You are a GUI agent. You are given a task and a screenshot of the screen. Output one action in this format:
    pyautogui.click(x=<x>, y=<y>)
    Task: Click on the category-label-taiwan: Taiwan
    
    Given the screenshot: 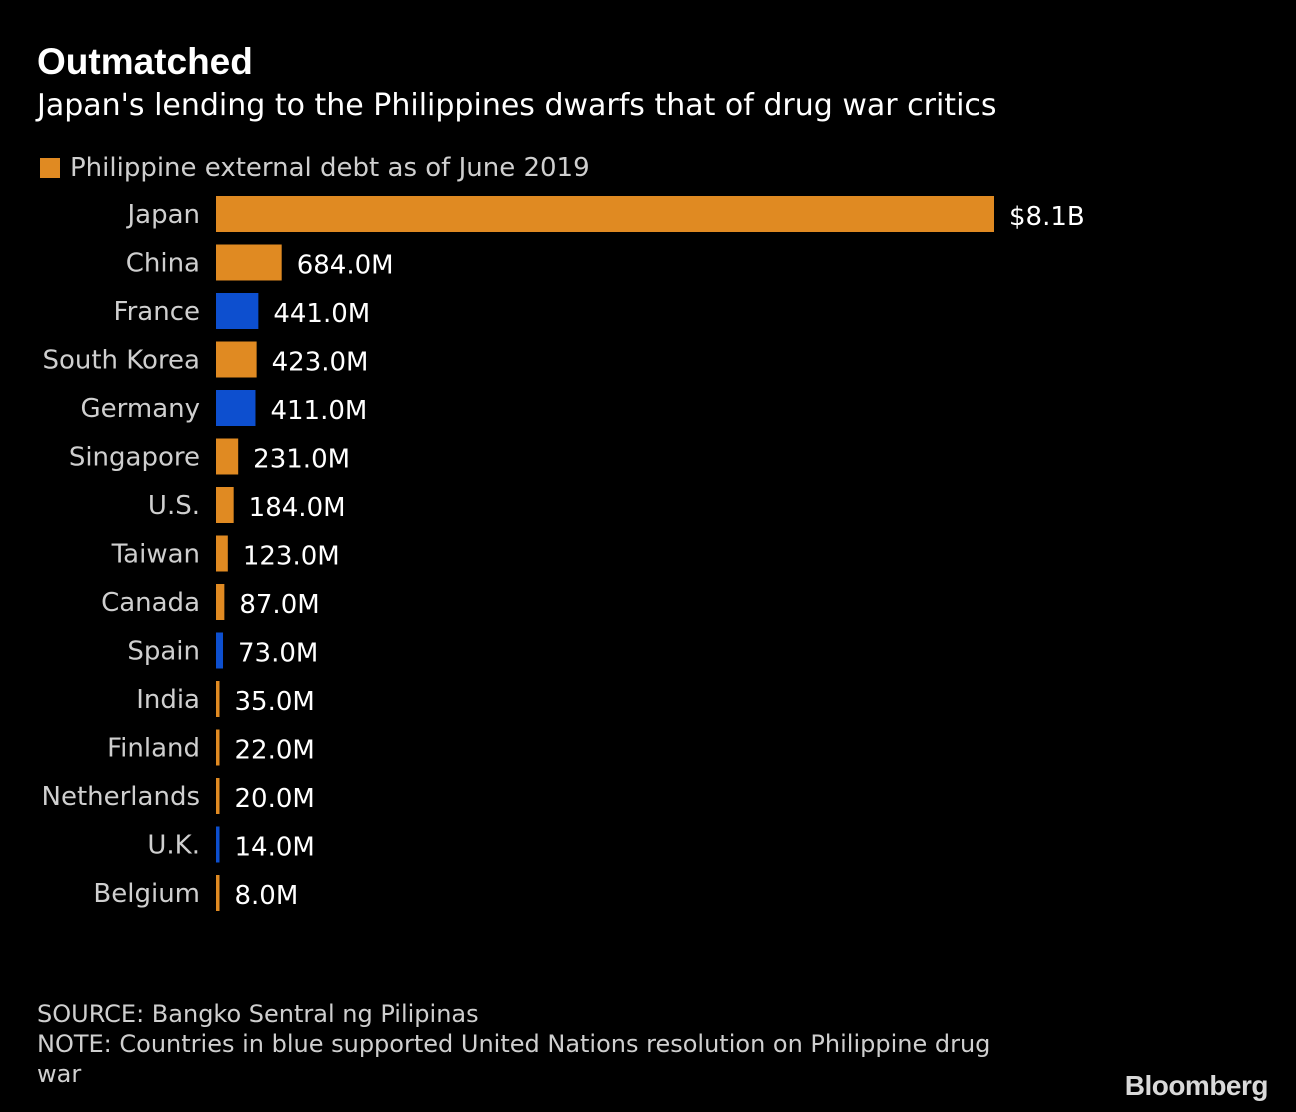 What is the action you would take?
    pyautogui.click(x=155, y=555)
    